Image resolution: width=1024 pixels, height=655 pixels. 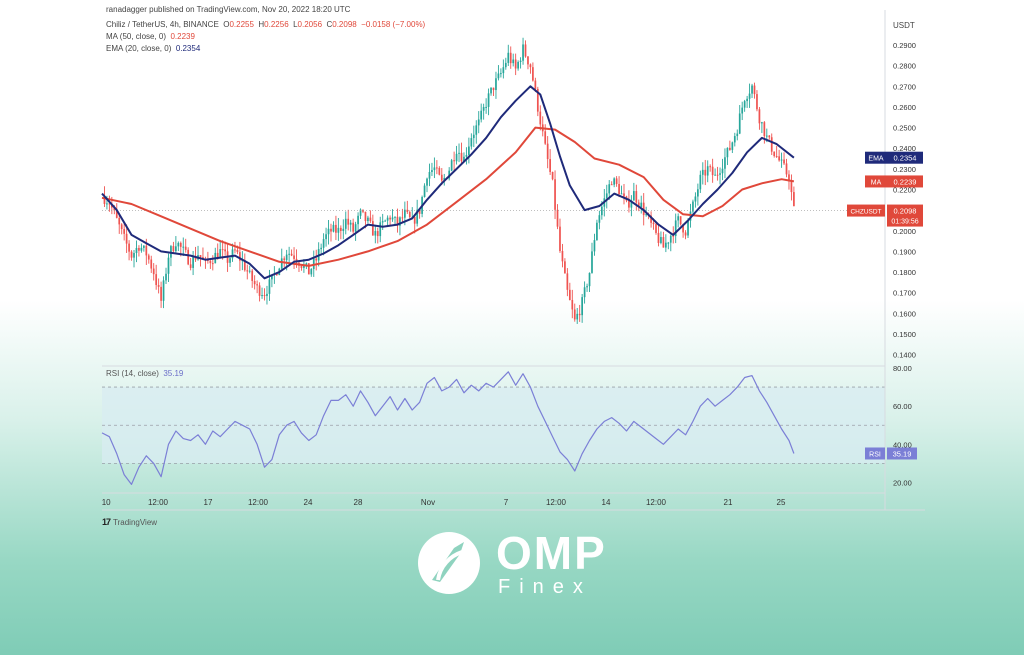 What do you see at coordinates (188, 48) in the screenshot?
I see `ema-legend-value: 0.2354` at bounding box center [188, 48].